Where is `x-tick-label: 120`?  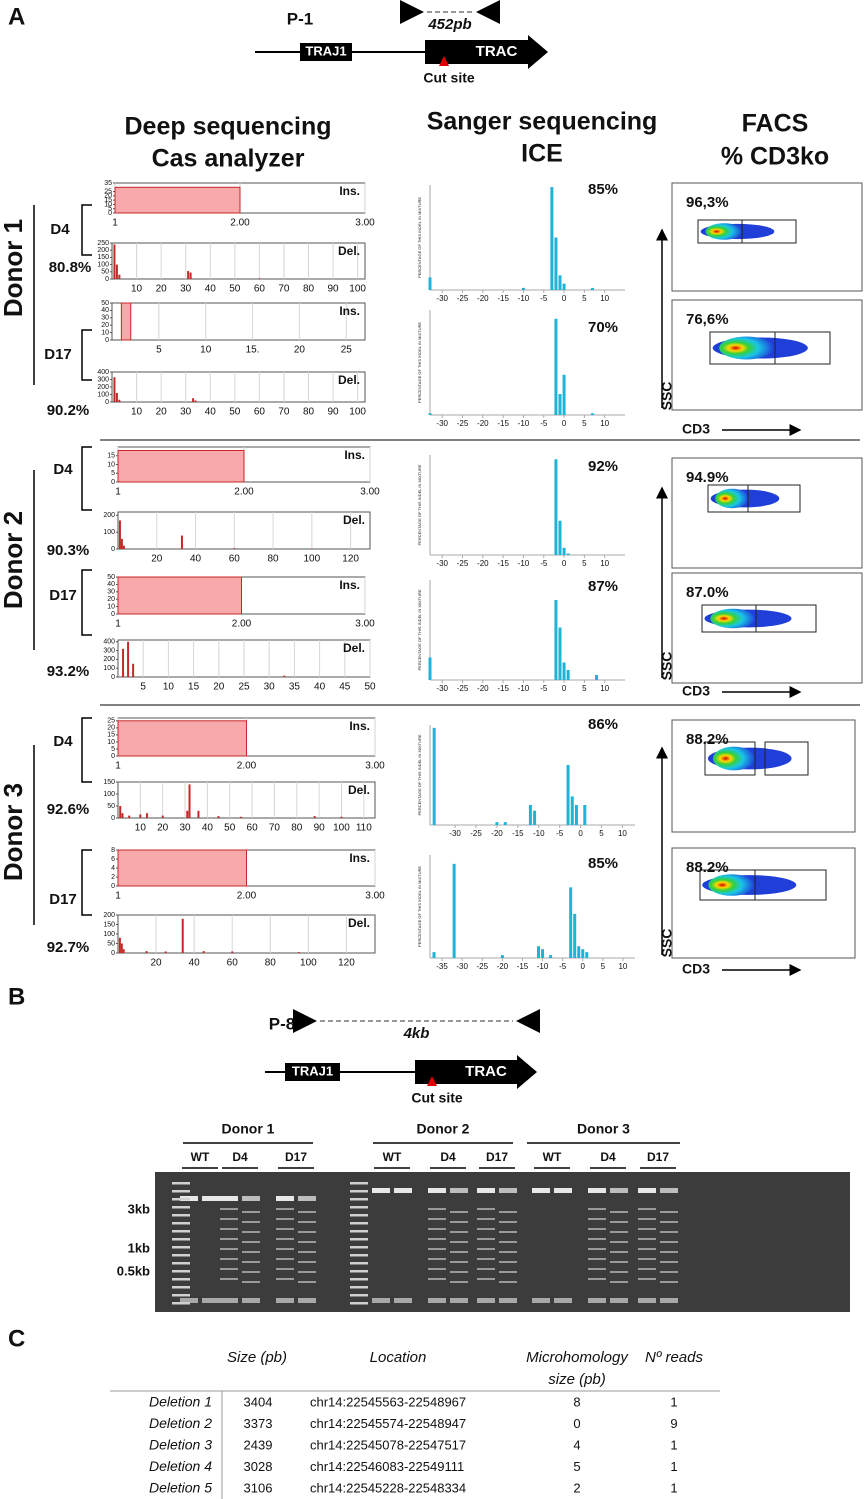
x-tick-label: 120 is located at coordinates (350, 559).